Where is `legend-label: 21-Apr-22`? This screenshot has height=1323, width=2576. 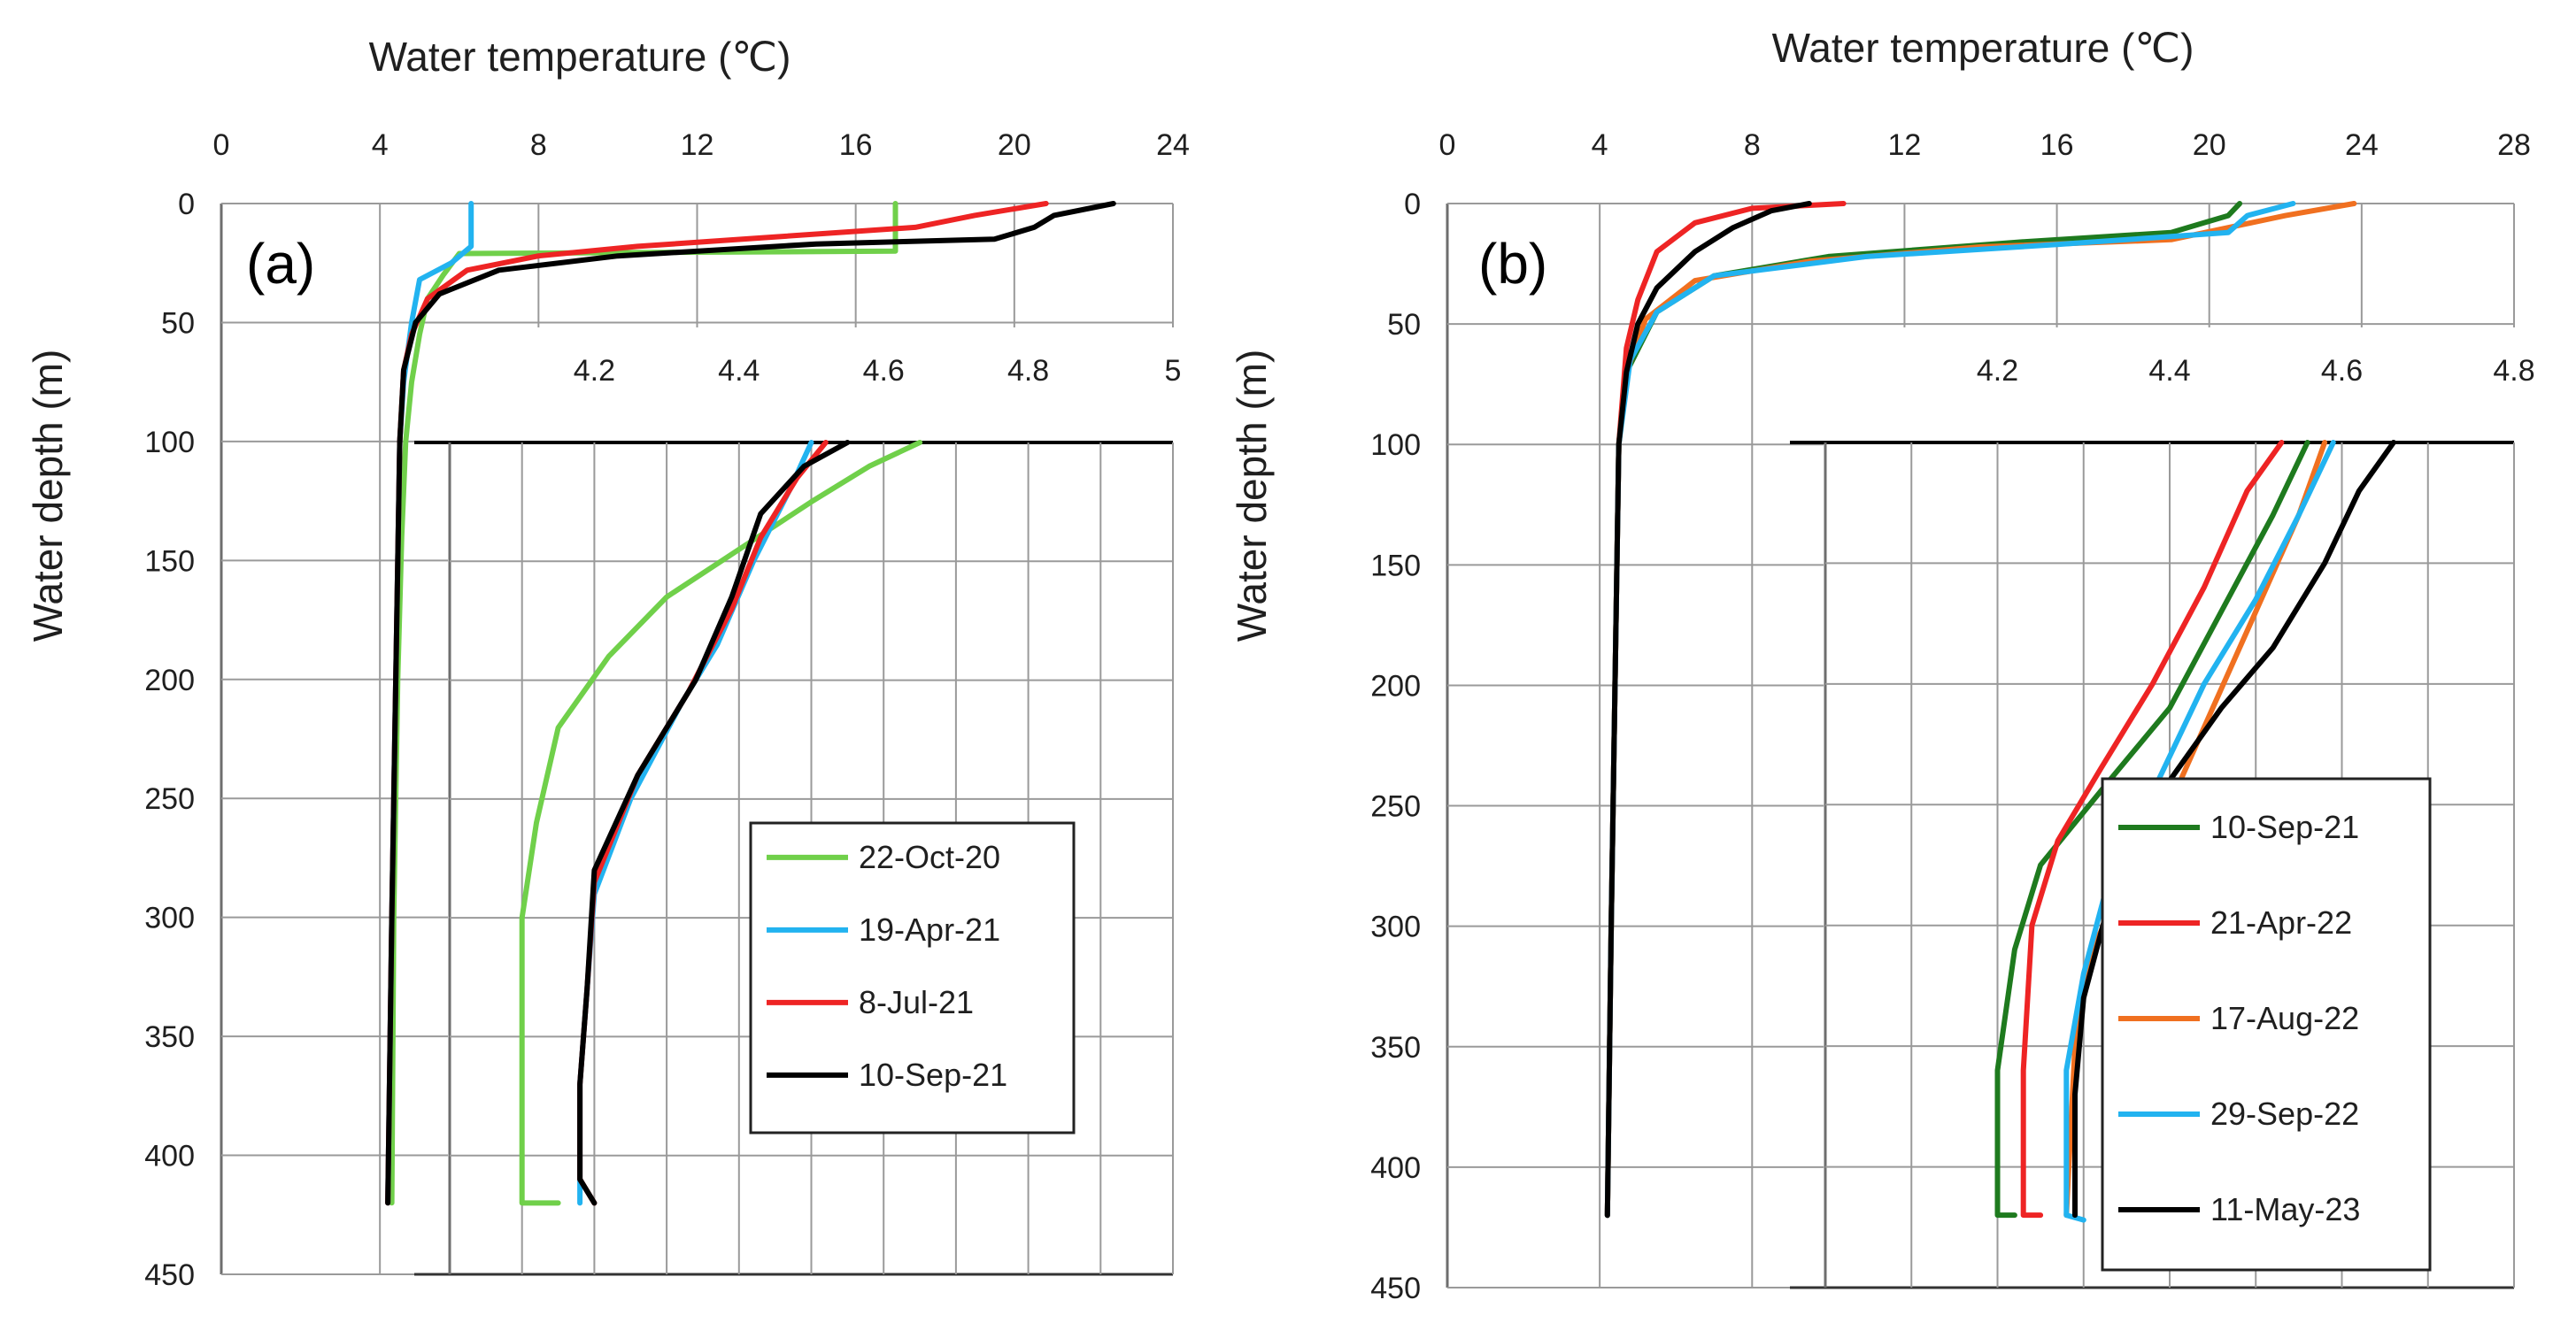
legend-label: 21-Apr-22 is located at coordinates (2281, 922).